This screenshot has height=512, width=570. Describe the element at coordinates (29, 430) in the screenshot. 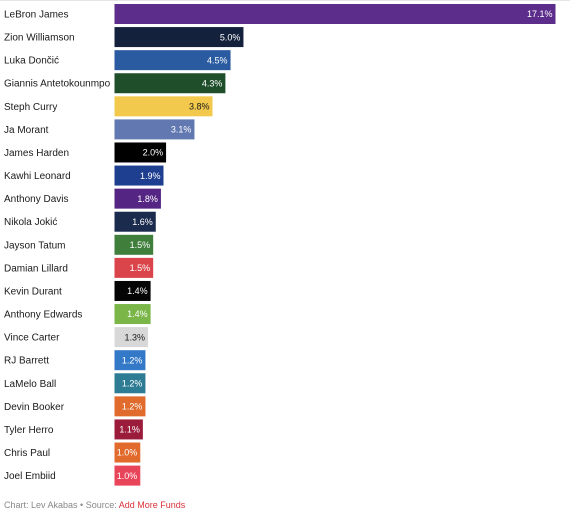

I see `category-label: Tyler Herro` at that location.